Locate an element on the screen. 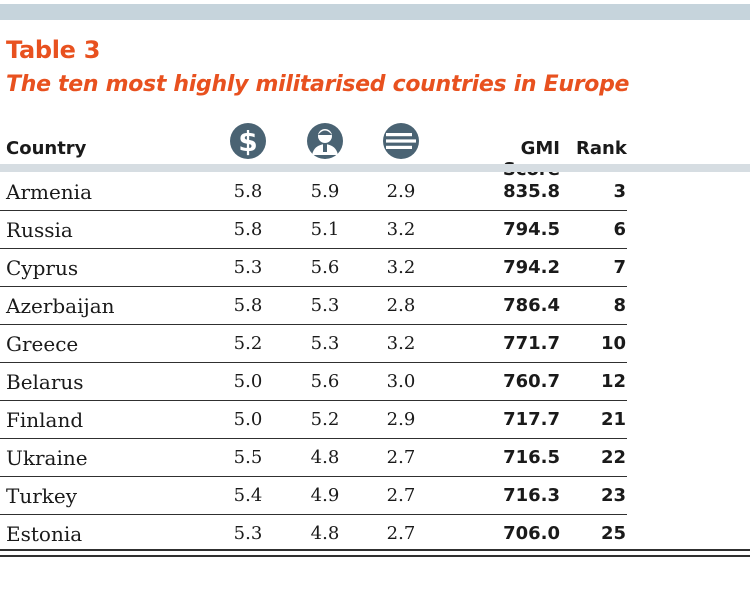  cell-indicator-2: 5.9 is located at coordinates (325, 191).